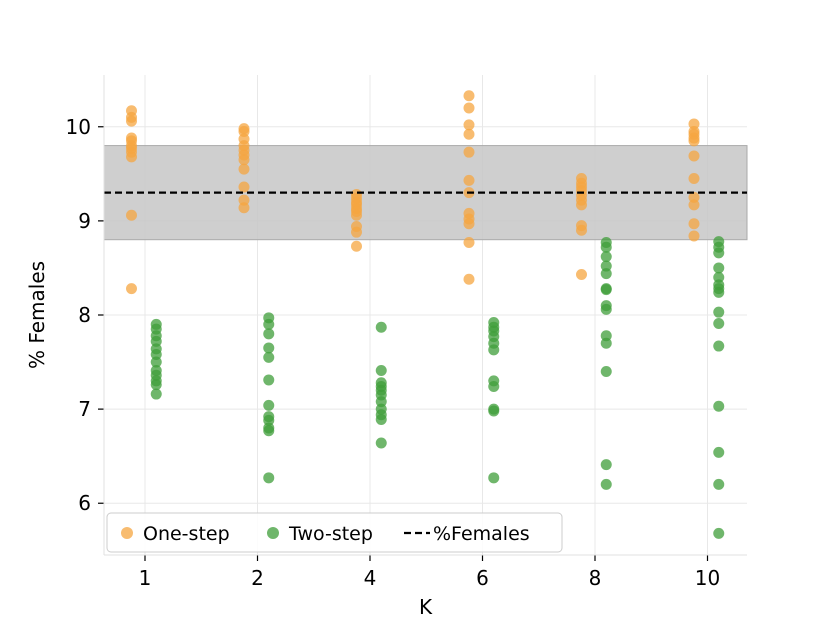  What do you see at coordinates (273, 533) in the screenshot?
I see `legend-marker-two-step` at bounding box center [273, 533].